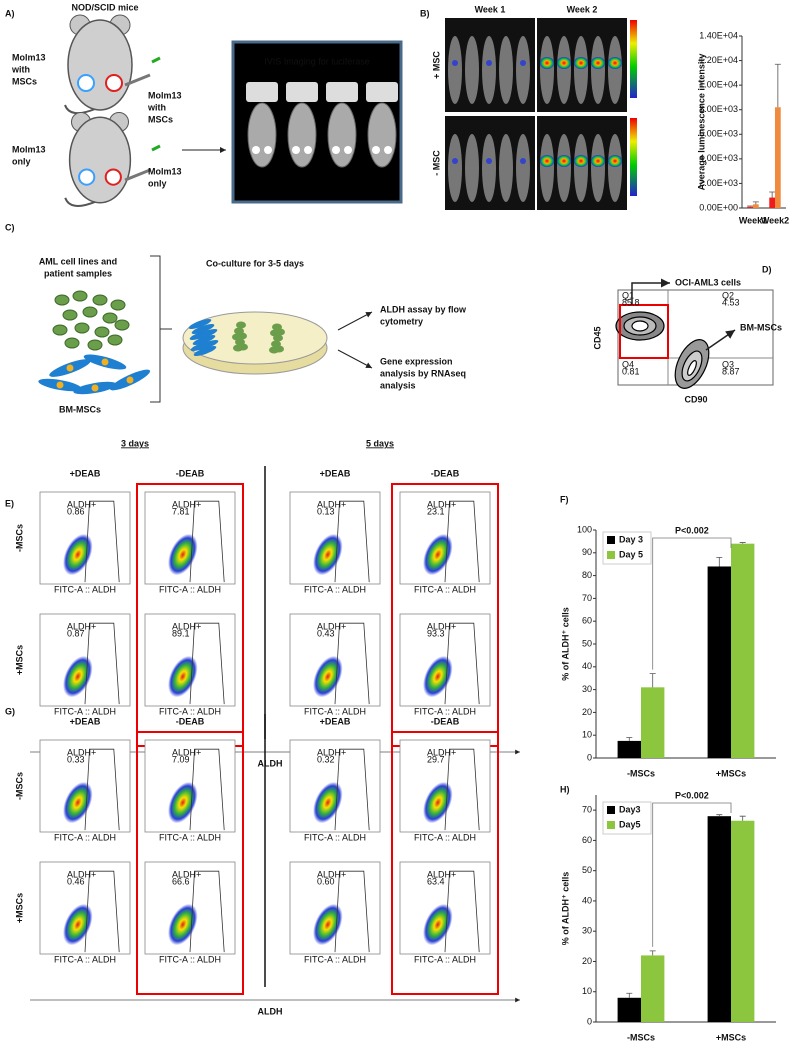  I want to click on legend: Day3 Day5, so click(627, 818).